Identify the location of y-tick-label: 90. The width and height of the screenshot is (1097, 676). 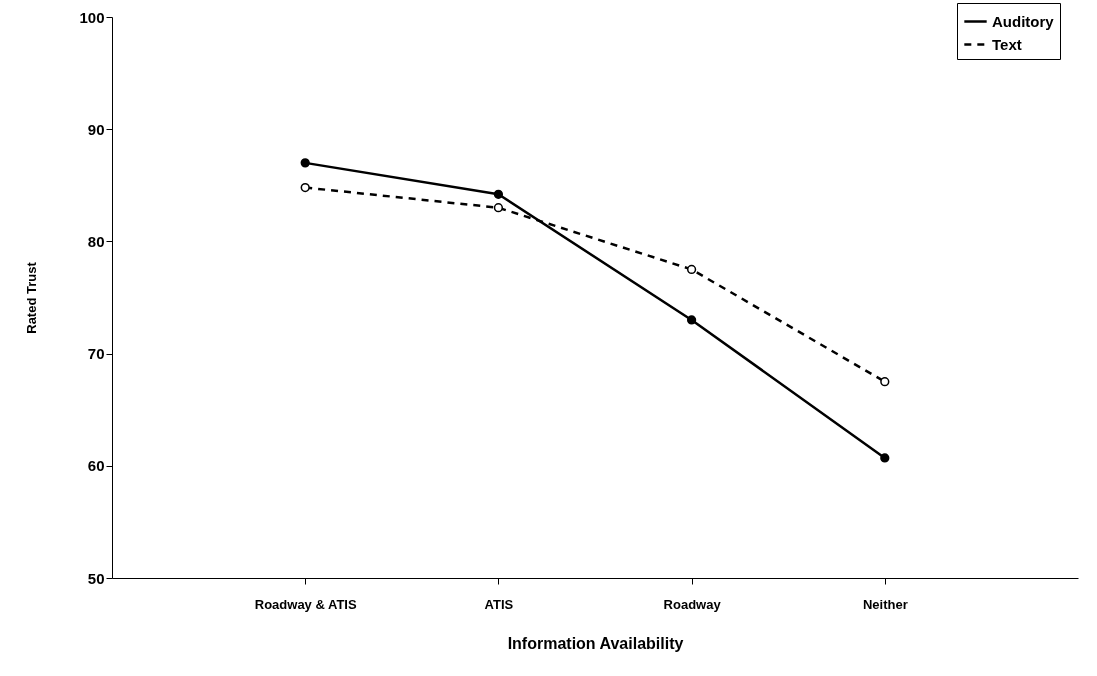
(96, 129).